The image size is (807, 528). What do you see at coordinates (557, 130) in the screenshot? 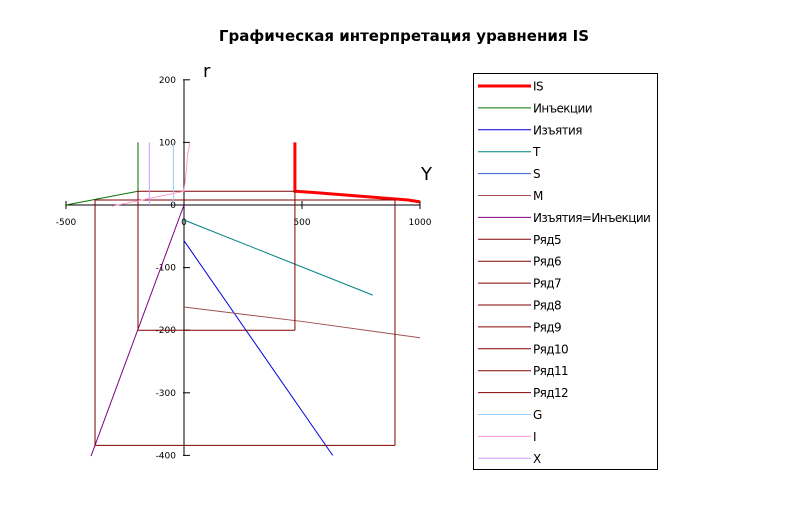
I see `legend-label: Изъятия` at bounding box center [557, 130].